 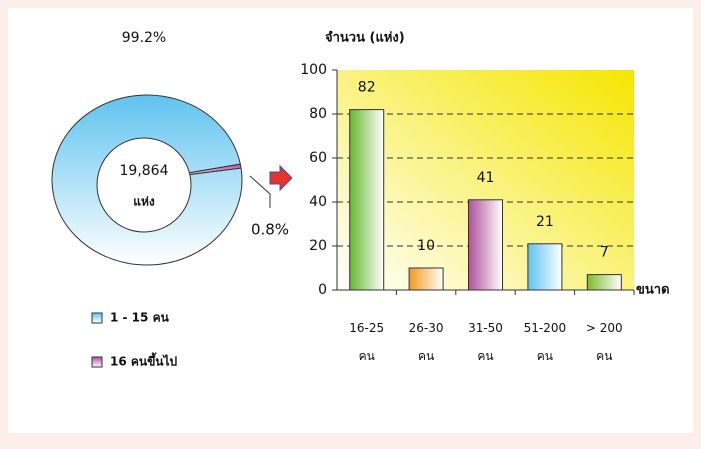 What do you see at coordinates (426, 342) in the screenshot?
I see `x-tick-label: 26-30 คน` at bounding box center [426, 342].